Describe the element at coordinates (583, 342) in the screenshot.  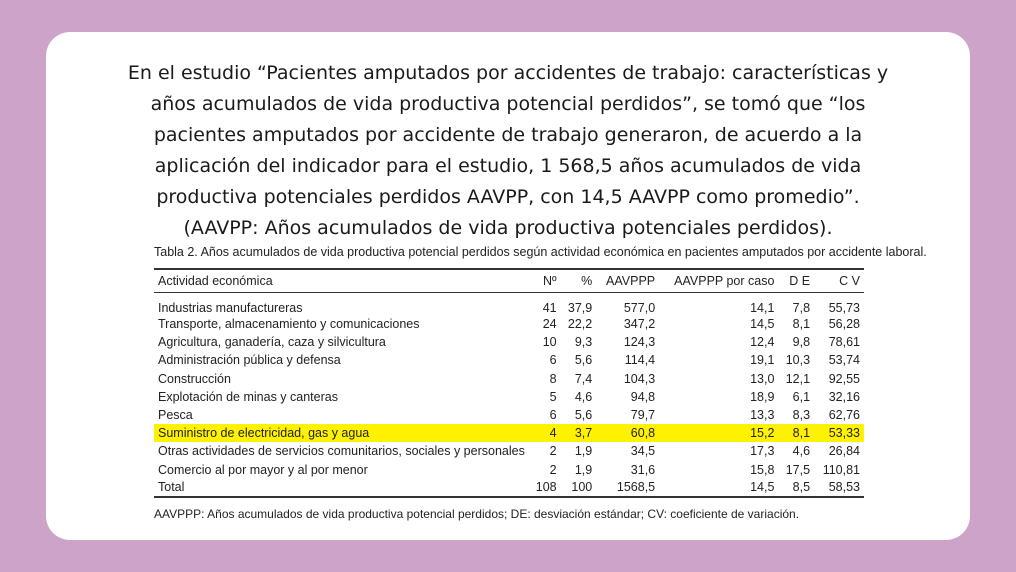
I see `cell-value: 9,3` at that location.